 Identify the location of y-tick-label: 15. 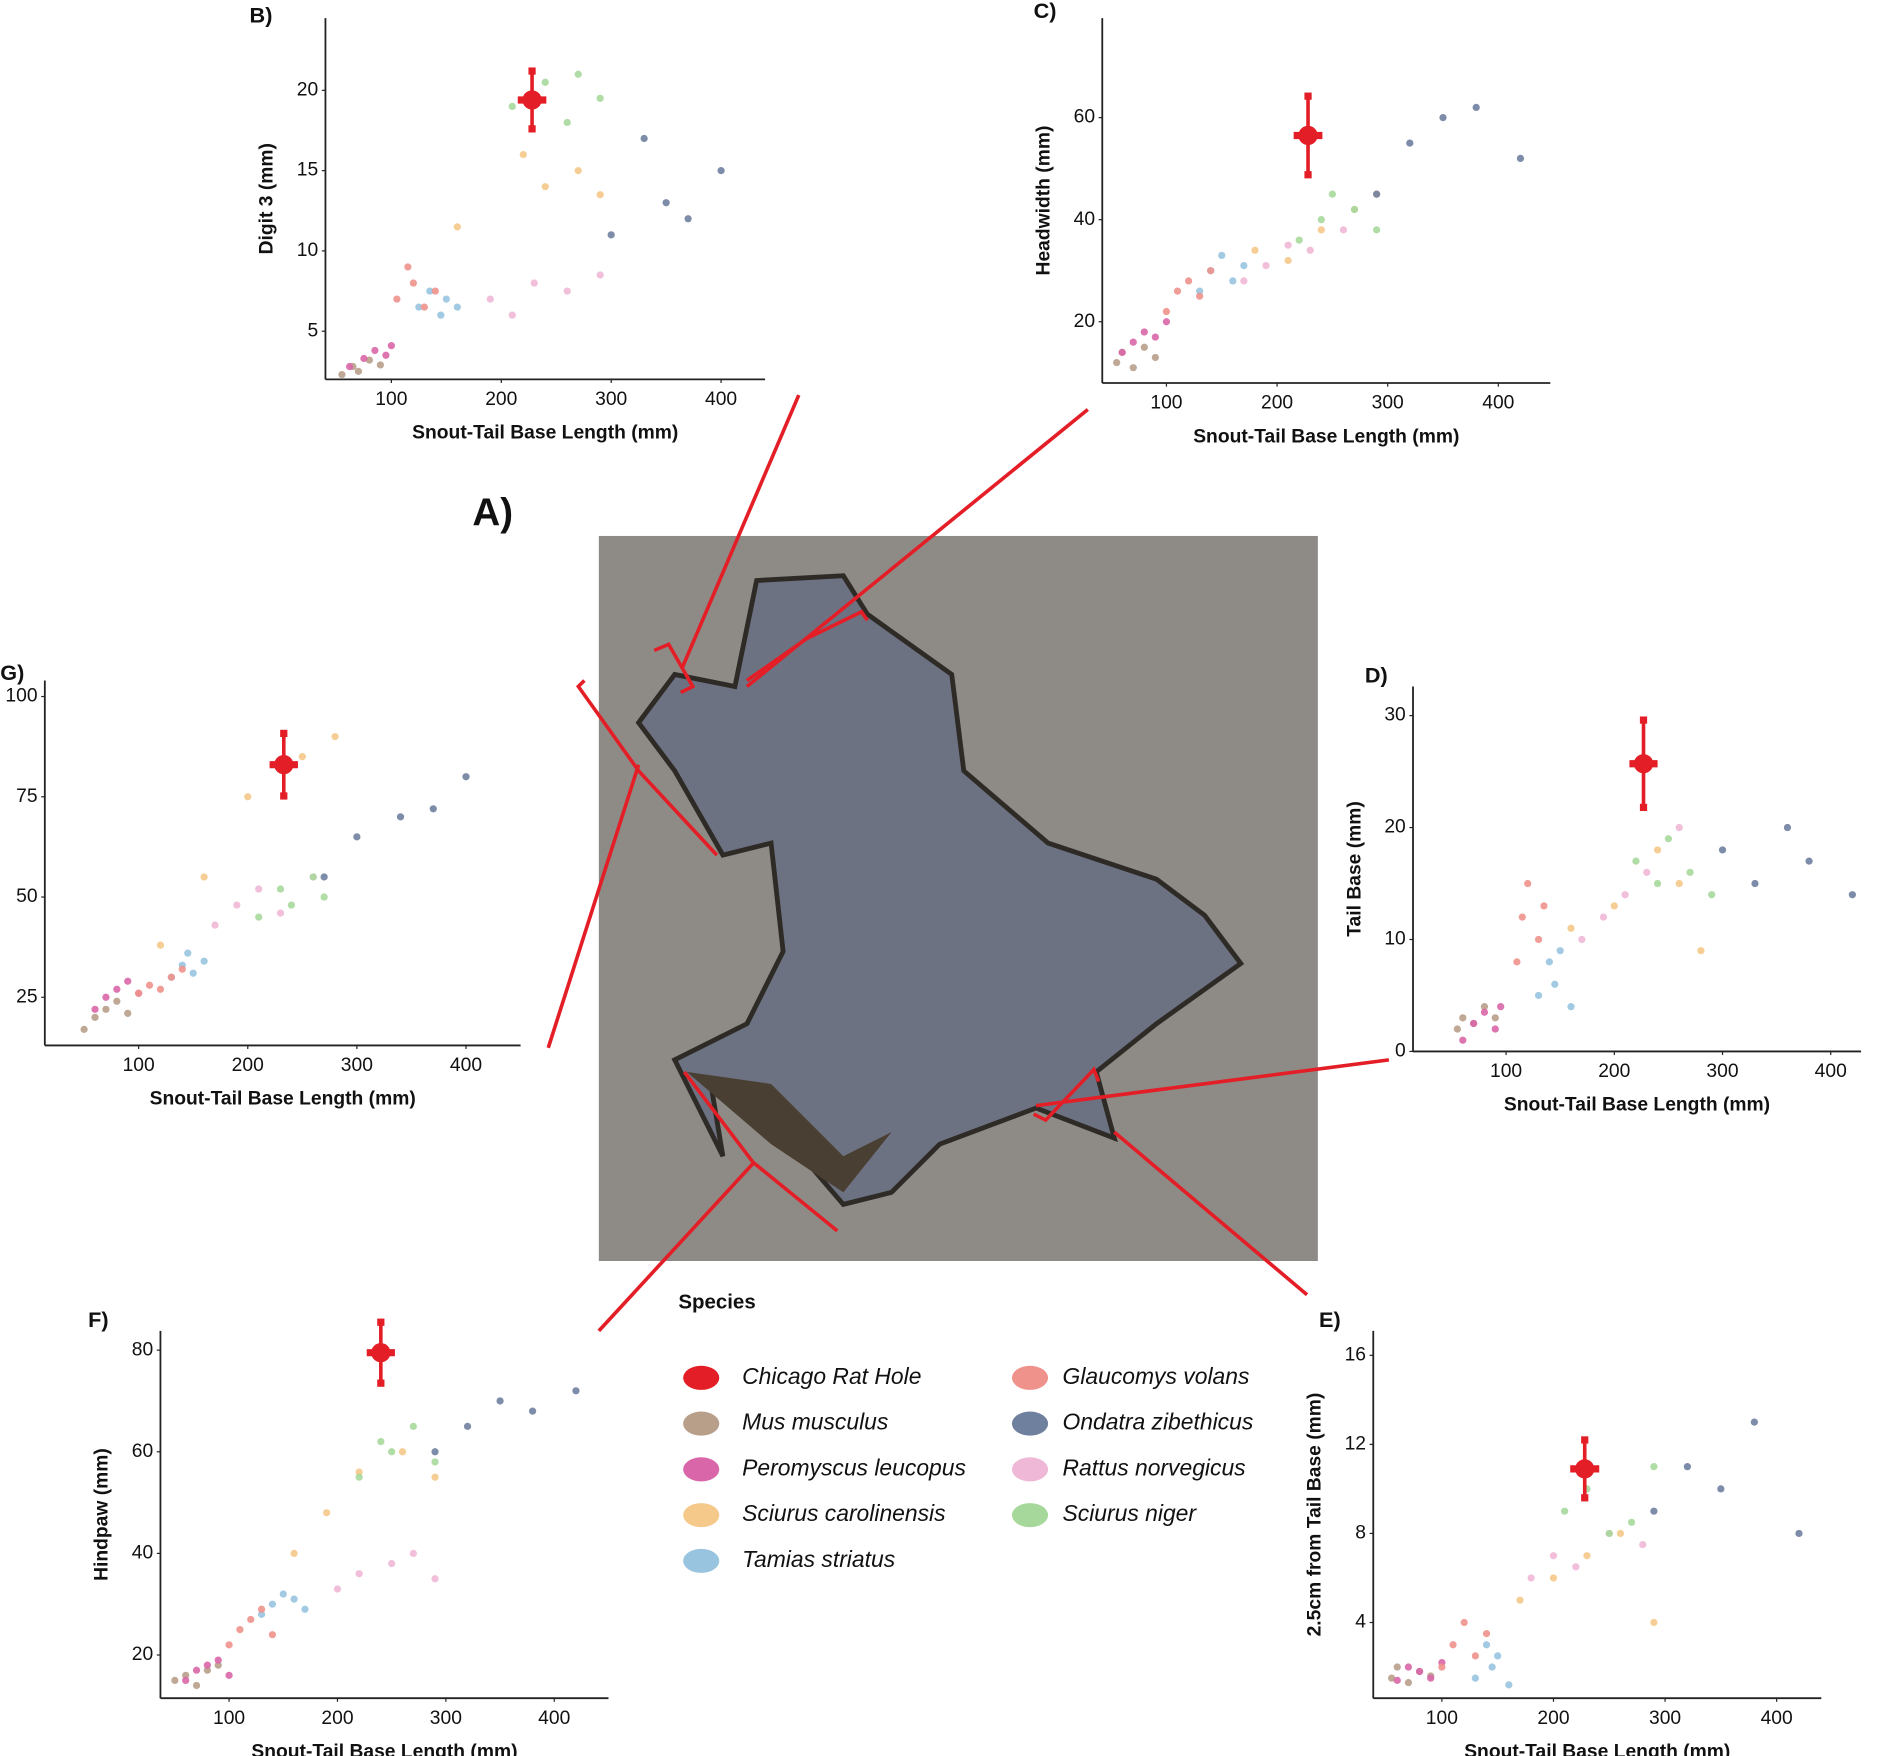
(307, 170).